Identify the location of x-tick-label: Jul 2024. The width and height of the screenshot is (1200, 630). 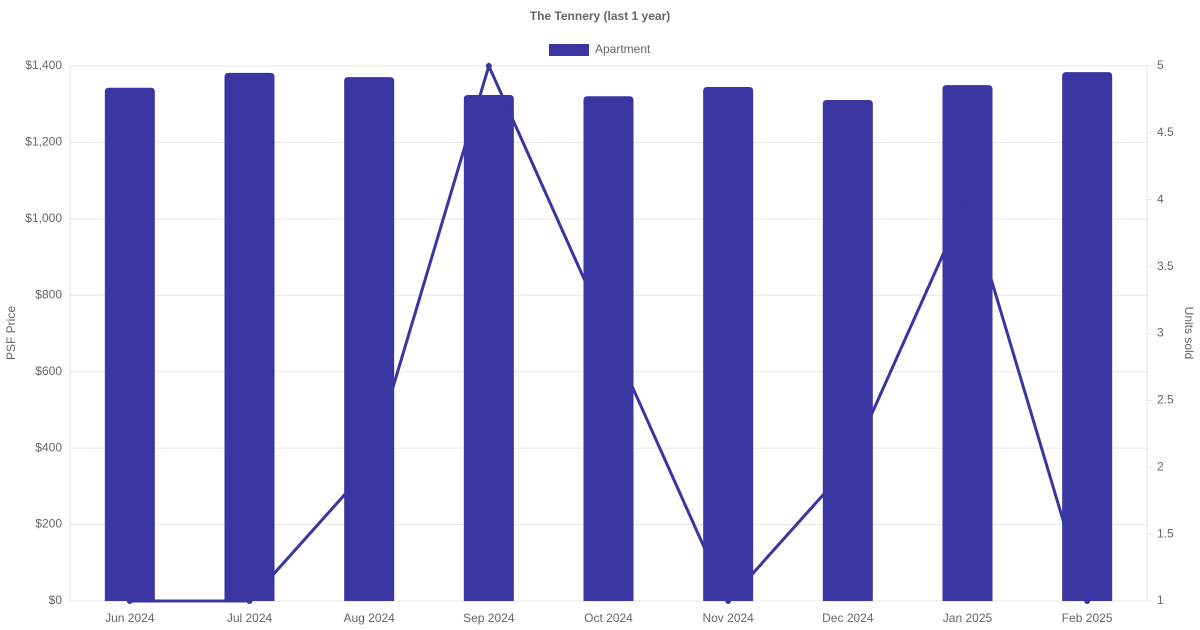
(250, 618).